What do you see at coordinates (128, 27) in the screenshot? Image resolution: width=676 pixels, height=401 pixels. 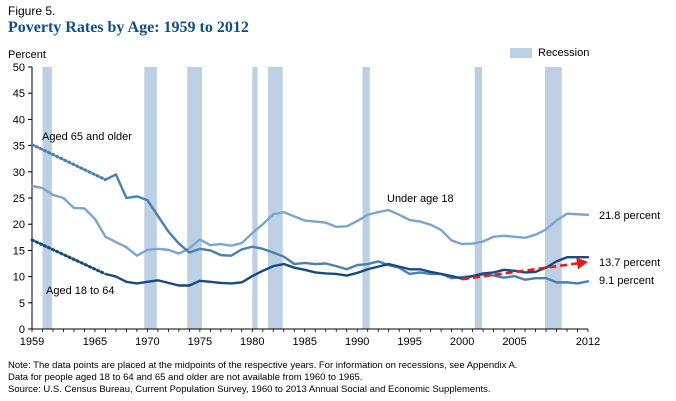 I see `chart-title: Poverty Rates by Age: 1959 to 2012` at bounding box center [128, 27].